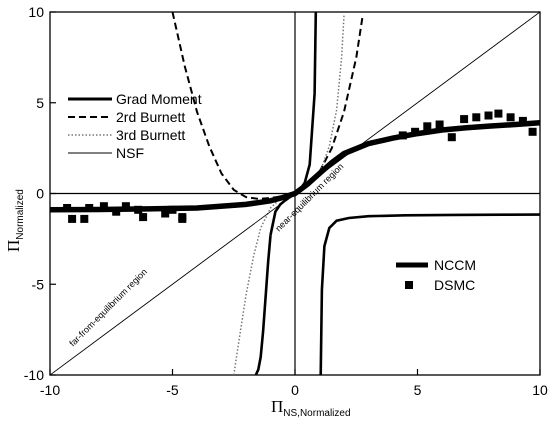 The width and height of the screenshot is (550, 421). Describe the element at coordinates (409, 285) in the screenshot. I see `legend-swatch-dsmc` at that location.